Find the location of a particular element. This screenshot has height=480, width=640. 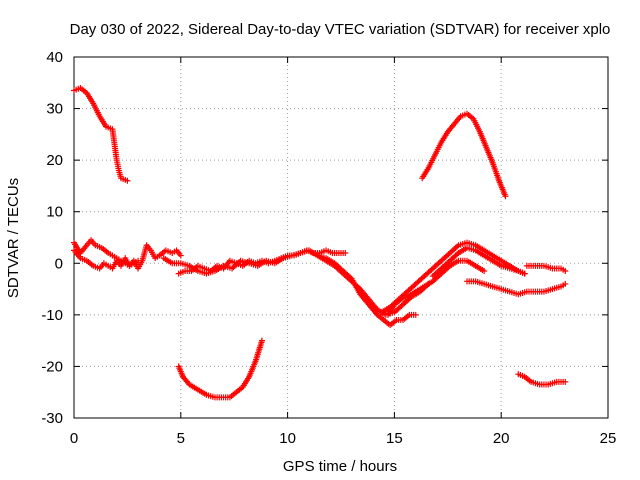

x-tick-label: 20 is located at coordinates (501, 438).